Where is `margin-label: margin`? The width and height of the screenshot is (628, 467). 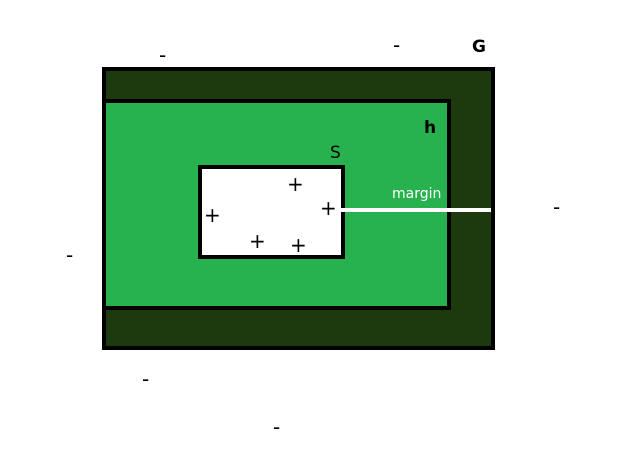
margin-label: margin is located at coordinates (416, 194).